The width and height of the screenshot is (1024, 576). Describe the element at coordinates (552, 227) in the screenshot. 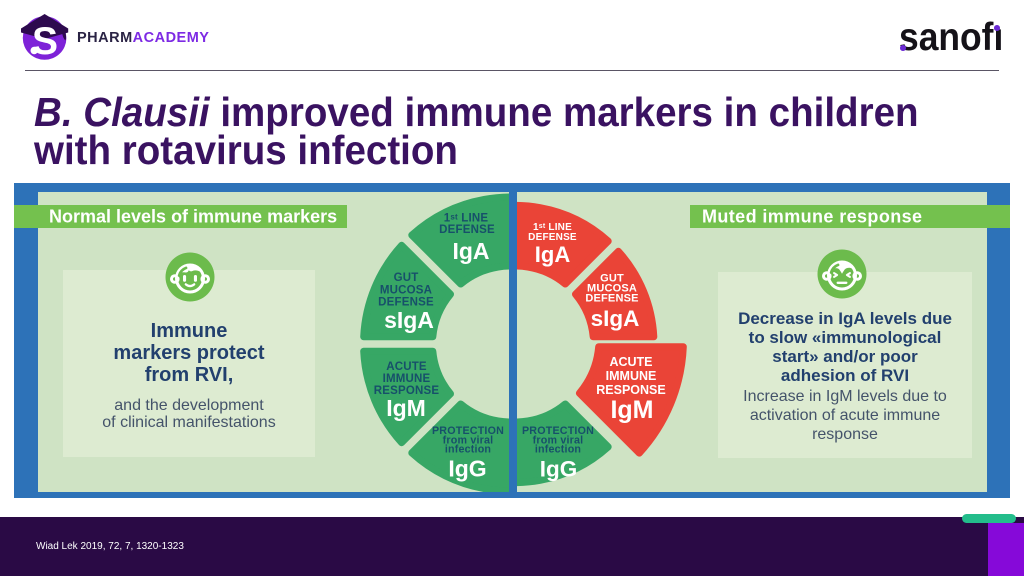

I see `svg-text: 1st LINE` at that location.